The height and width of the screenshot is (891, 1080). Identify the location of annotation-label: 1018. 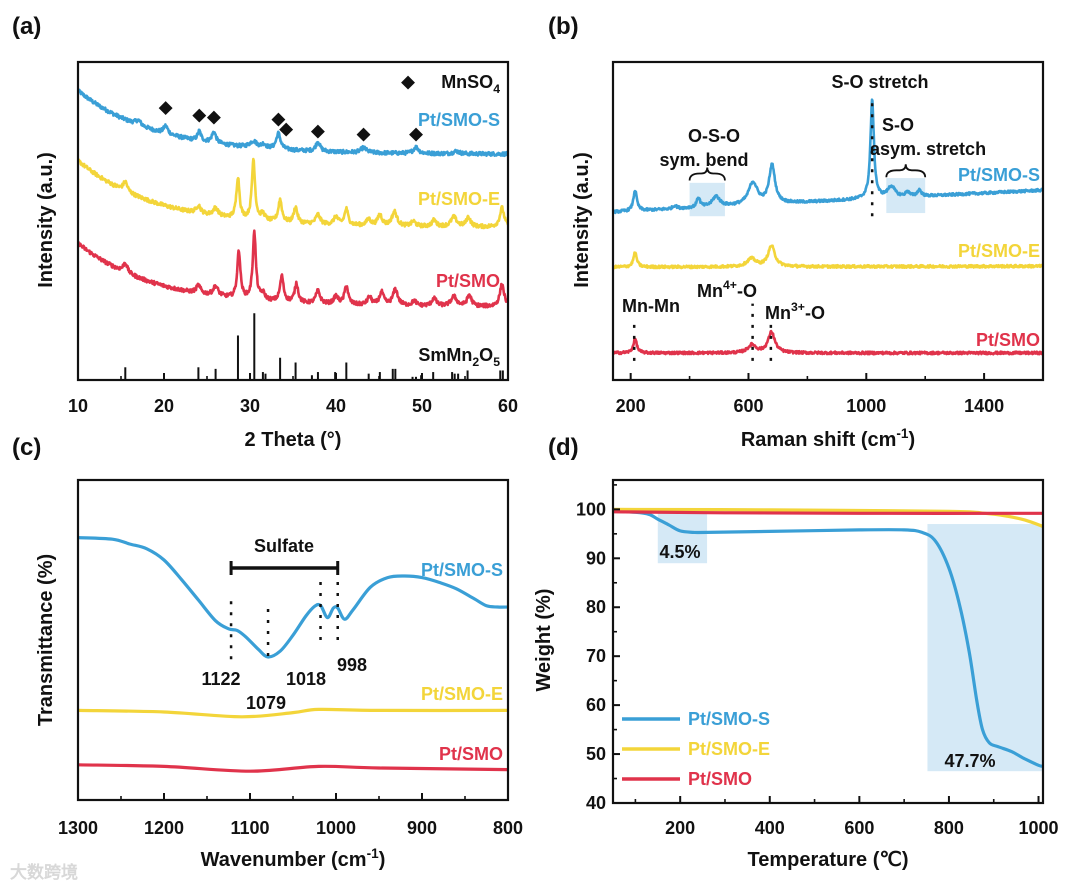
(306, 679).